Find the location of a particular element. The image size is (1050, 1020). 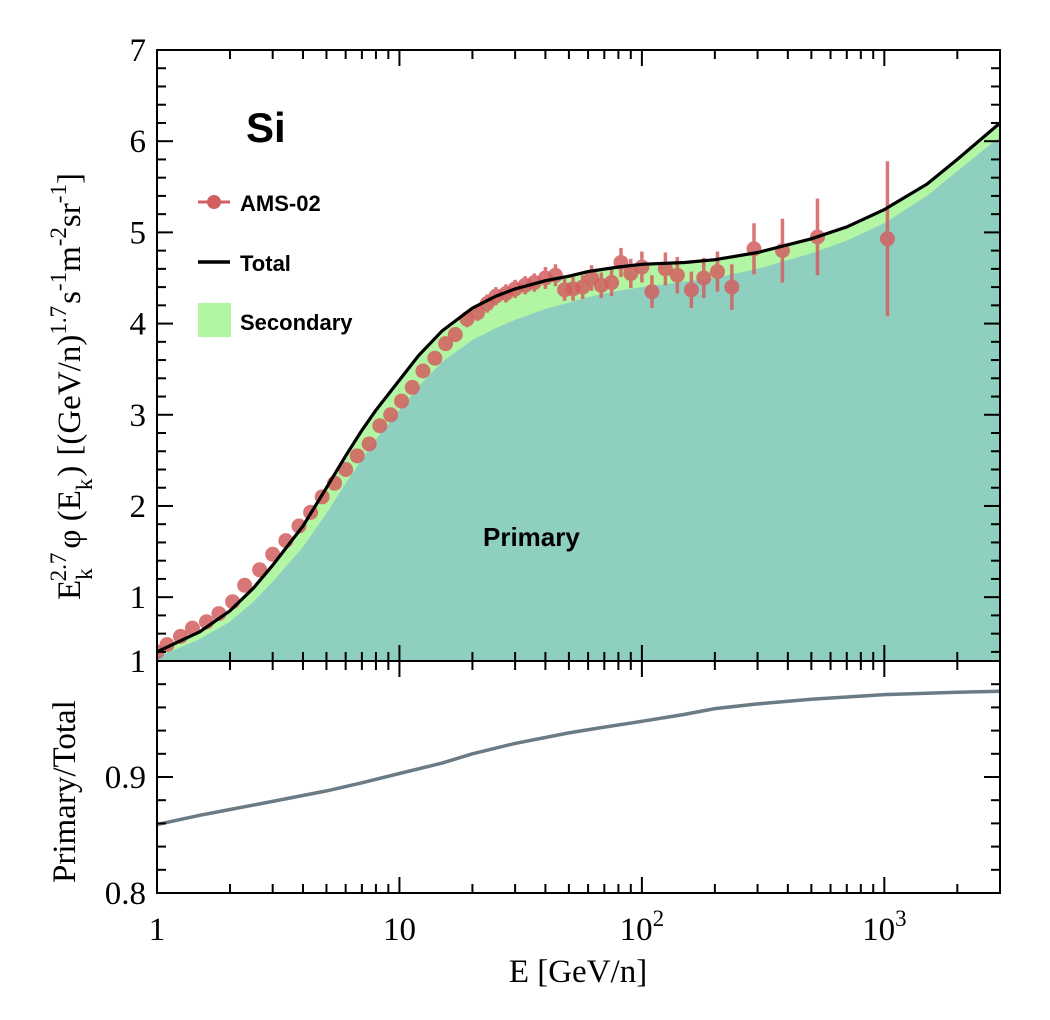

legend-secondary-label: Secondary is located at coordinates (296, 322).